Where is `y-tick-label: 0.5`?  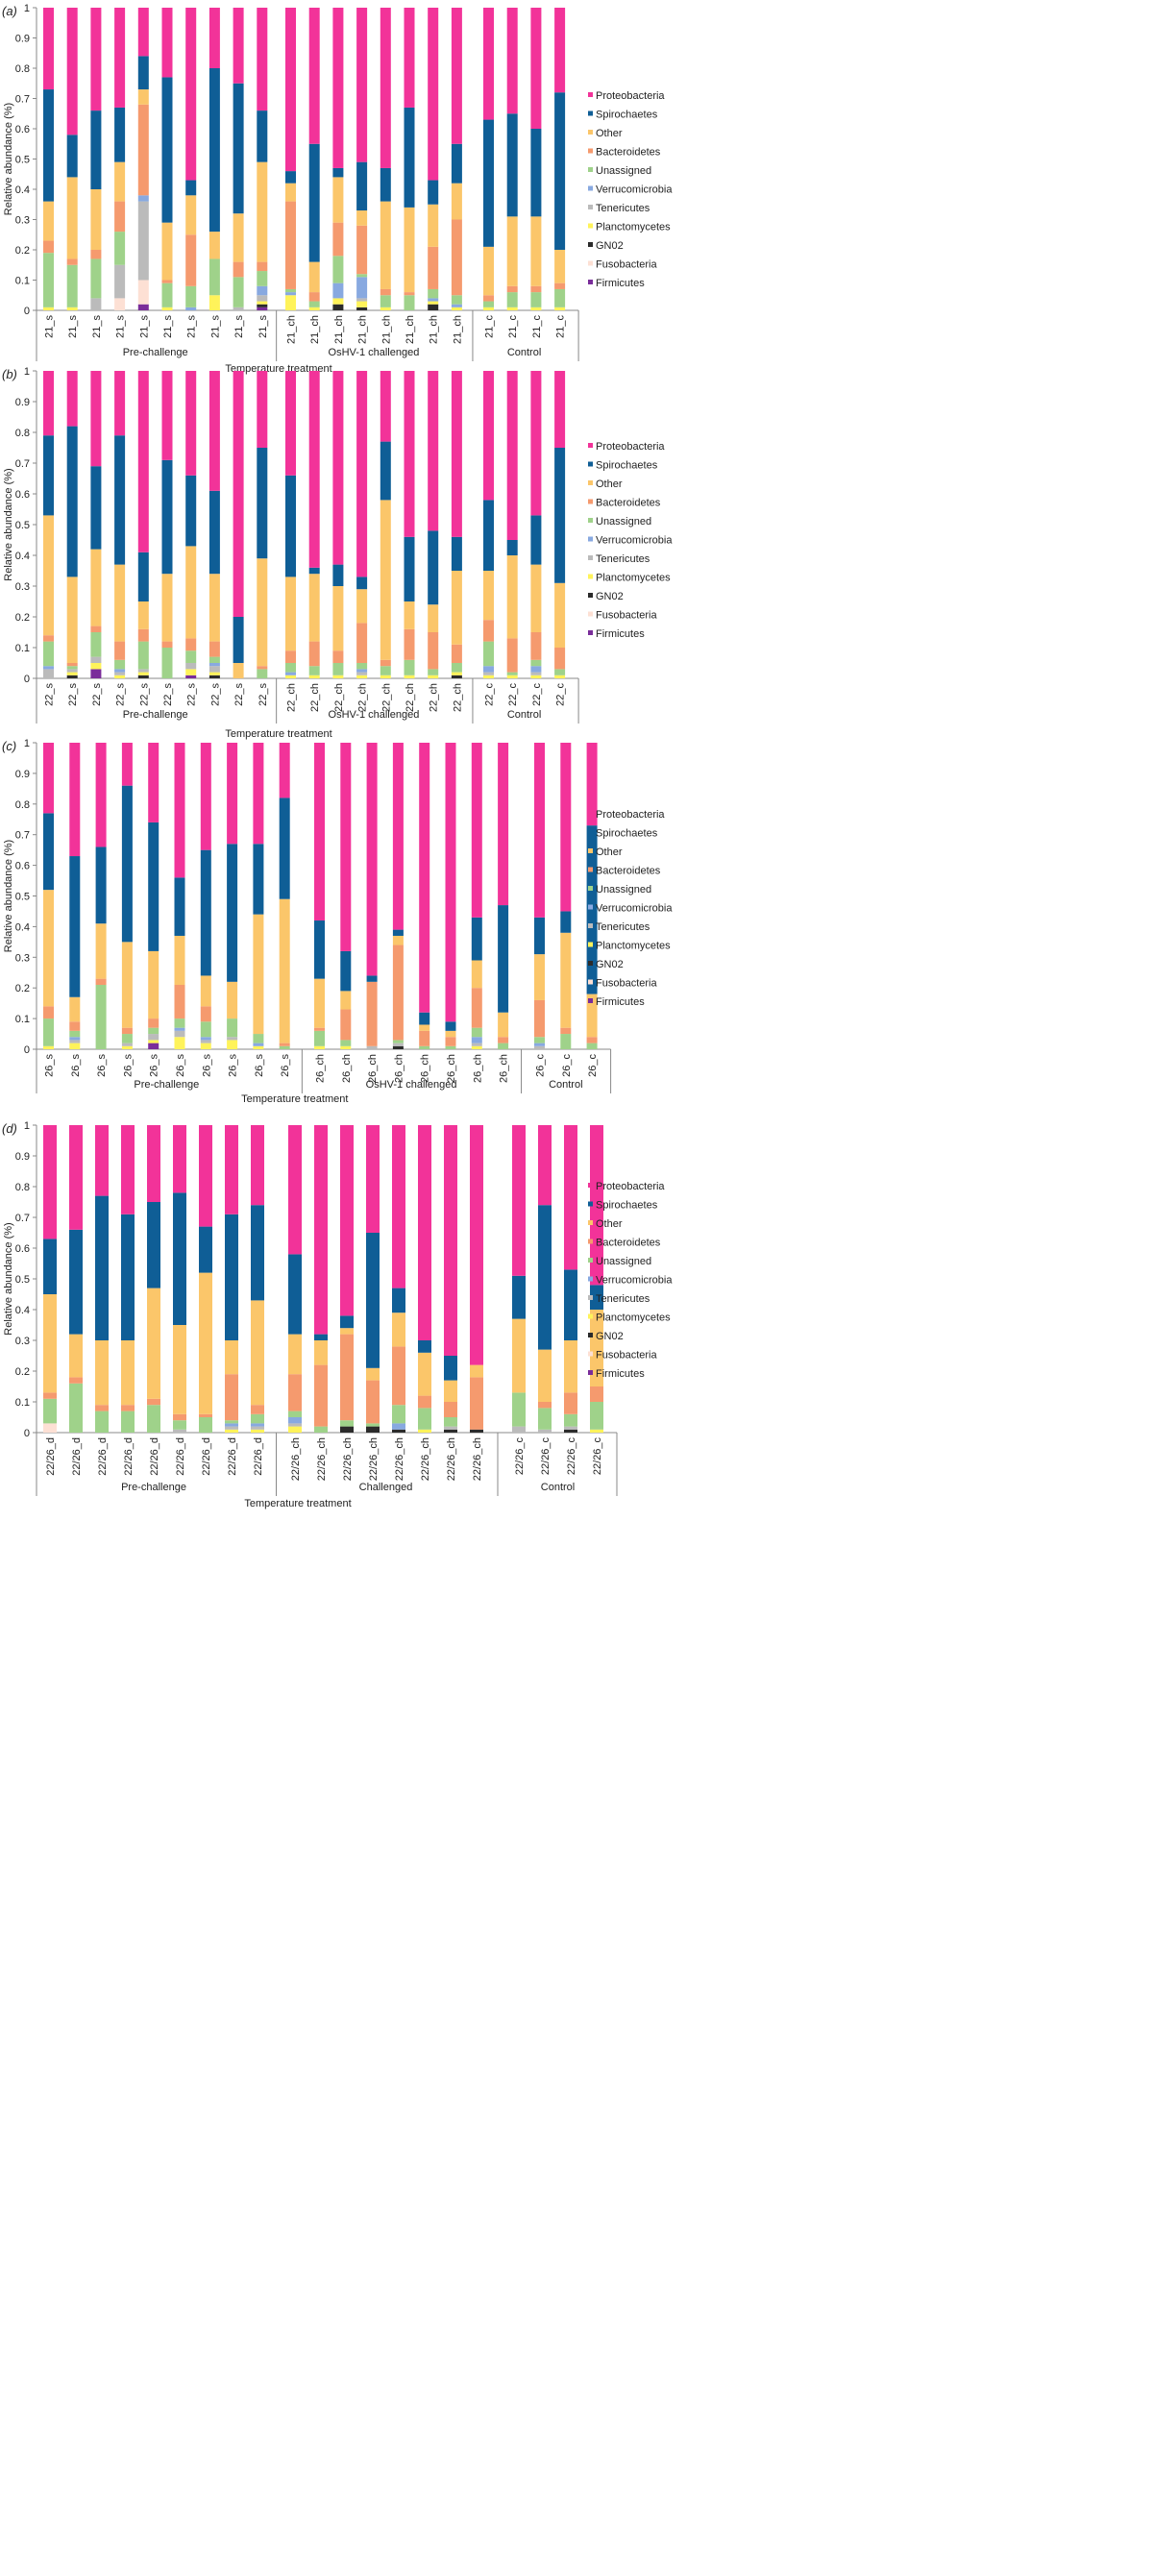 y-tick-label: 0.5 is located at coordinates (22, 160).